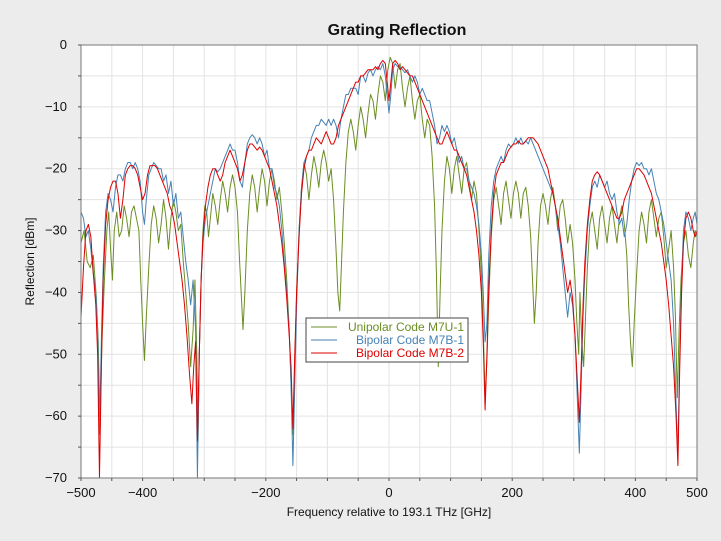 The width and height of the screenshot is (721, 541). Describe the element at coordinates (512, 492) in the screenshot. I see `x-tick-label: 200` at that location.